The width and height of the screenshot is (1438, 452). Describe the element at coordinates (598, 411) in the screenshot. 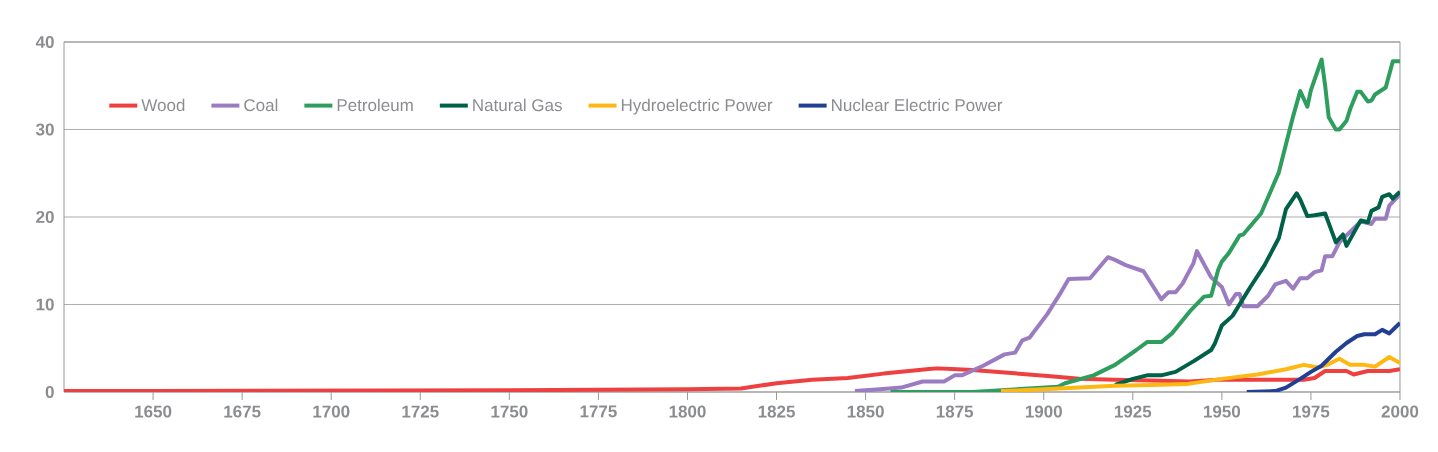

I see `x-tick-label: 1775` at that location.